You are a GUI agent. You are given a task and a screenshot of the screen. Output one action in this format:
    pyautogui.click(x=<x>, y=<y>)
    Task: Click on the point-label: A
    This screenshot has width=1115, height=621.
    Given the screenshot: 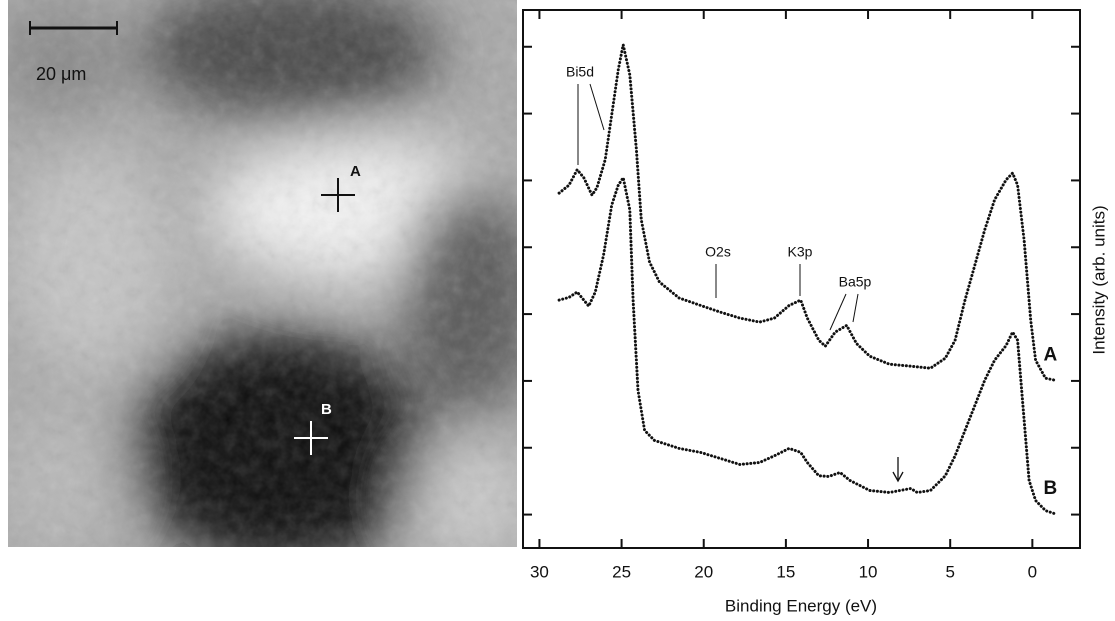 What is the action you would take?
    pyautogui.click(x=355, y=171)
    